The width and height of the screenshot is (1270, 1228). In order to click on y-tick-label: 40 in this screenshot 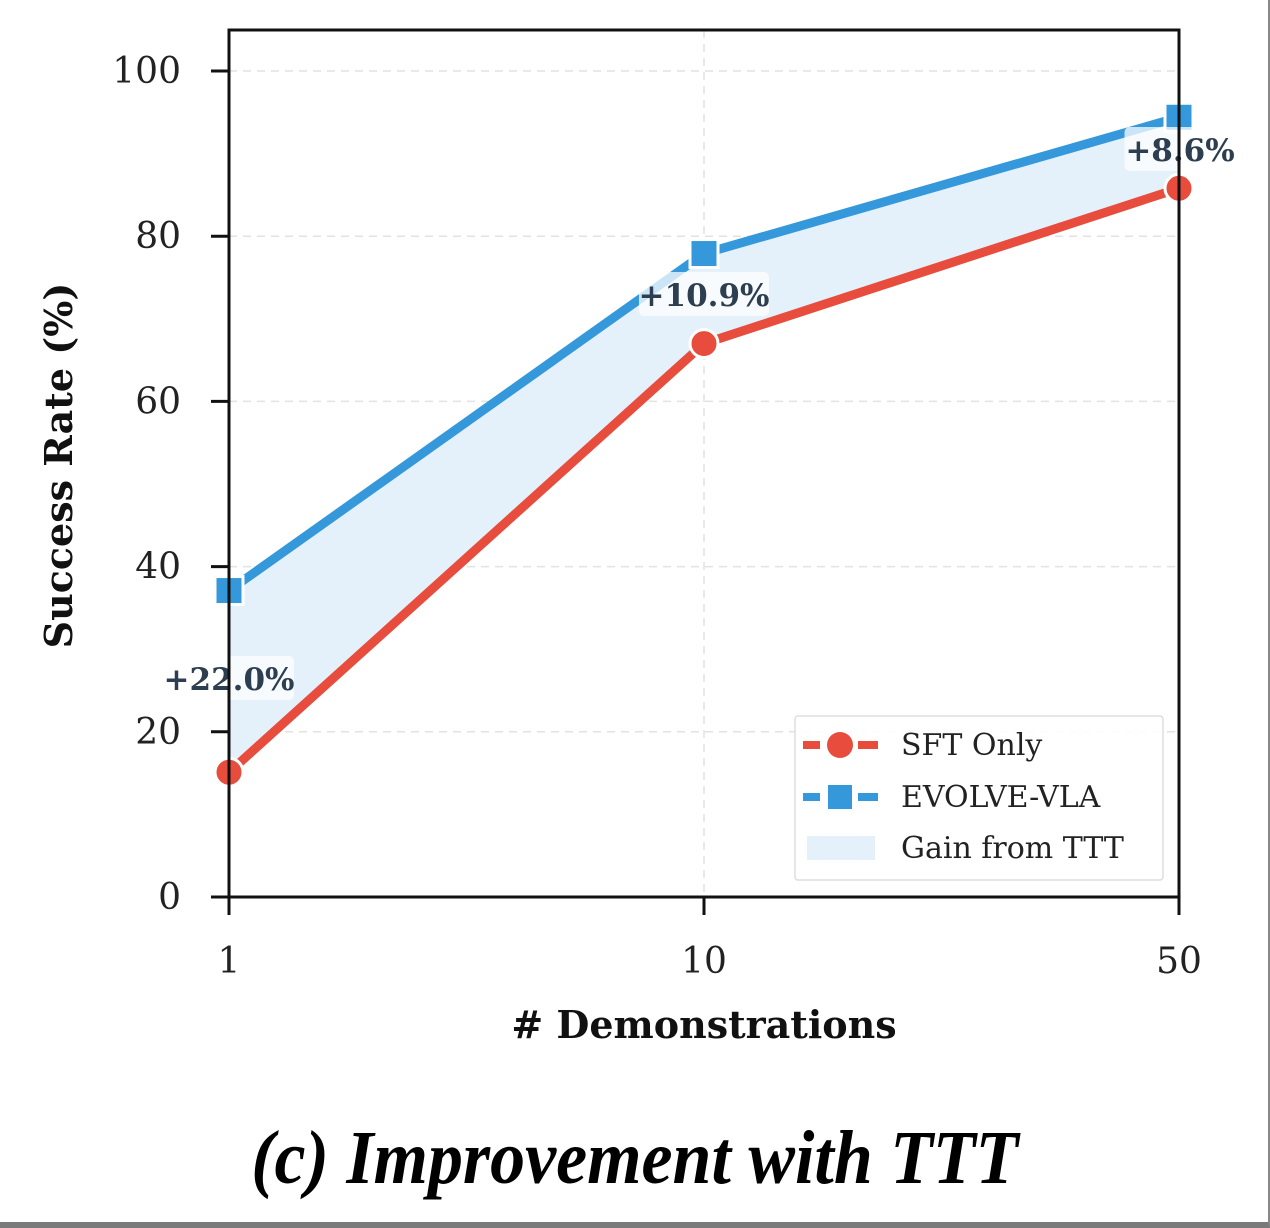, I will do `click(158, 567)`.